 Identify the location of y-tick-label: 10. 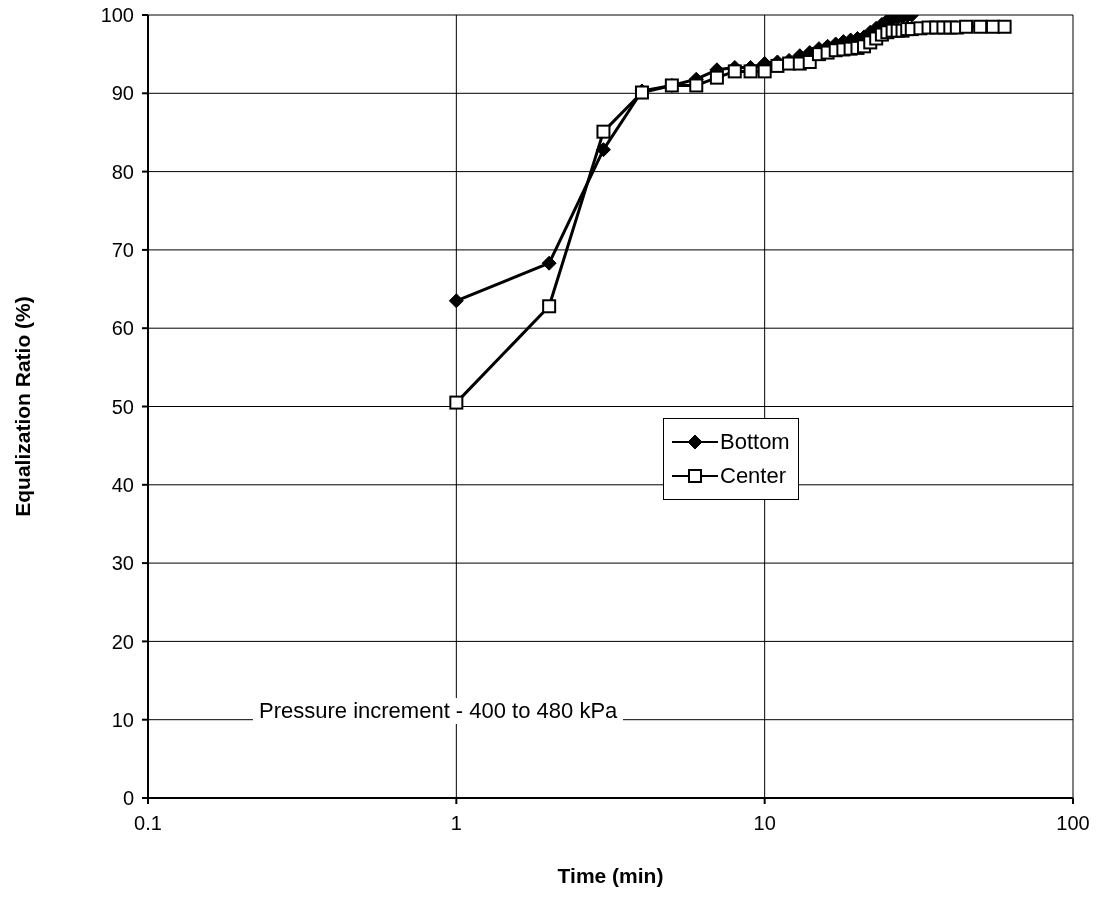
(122, 719).